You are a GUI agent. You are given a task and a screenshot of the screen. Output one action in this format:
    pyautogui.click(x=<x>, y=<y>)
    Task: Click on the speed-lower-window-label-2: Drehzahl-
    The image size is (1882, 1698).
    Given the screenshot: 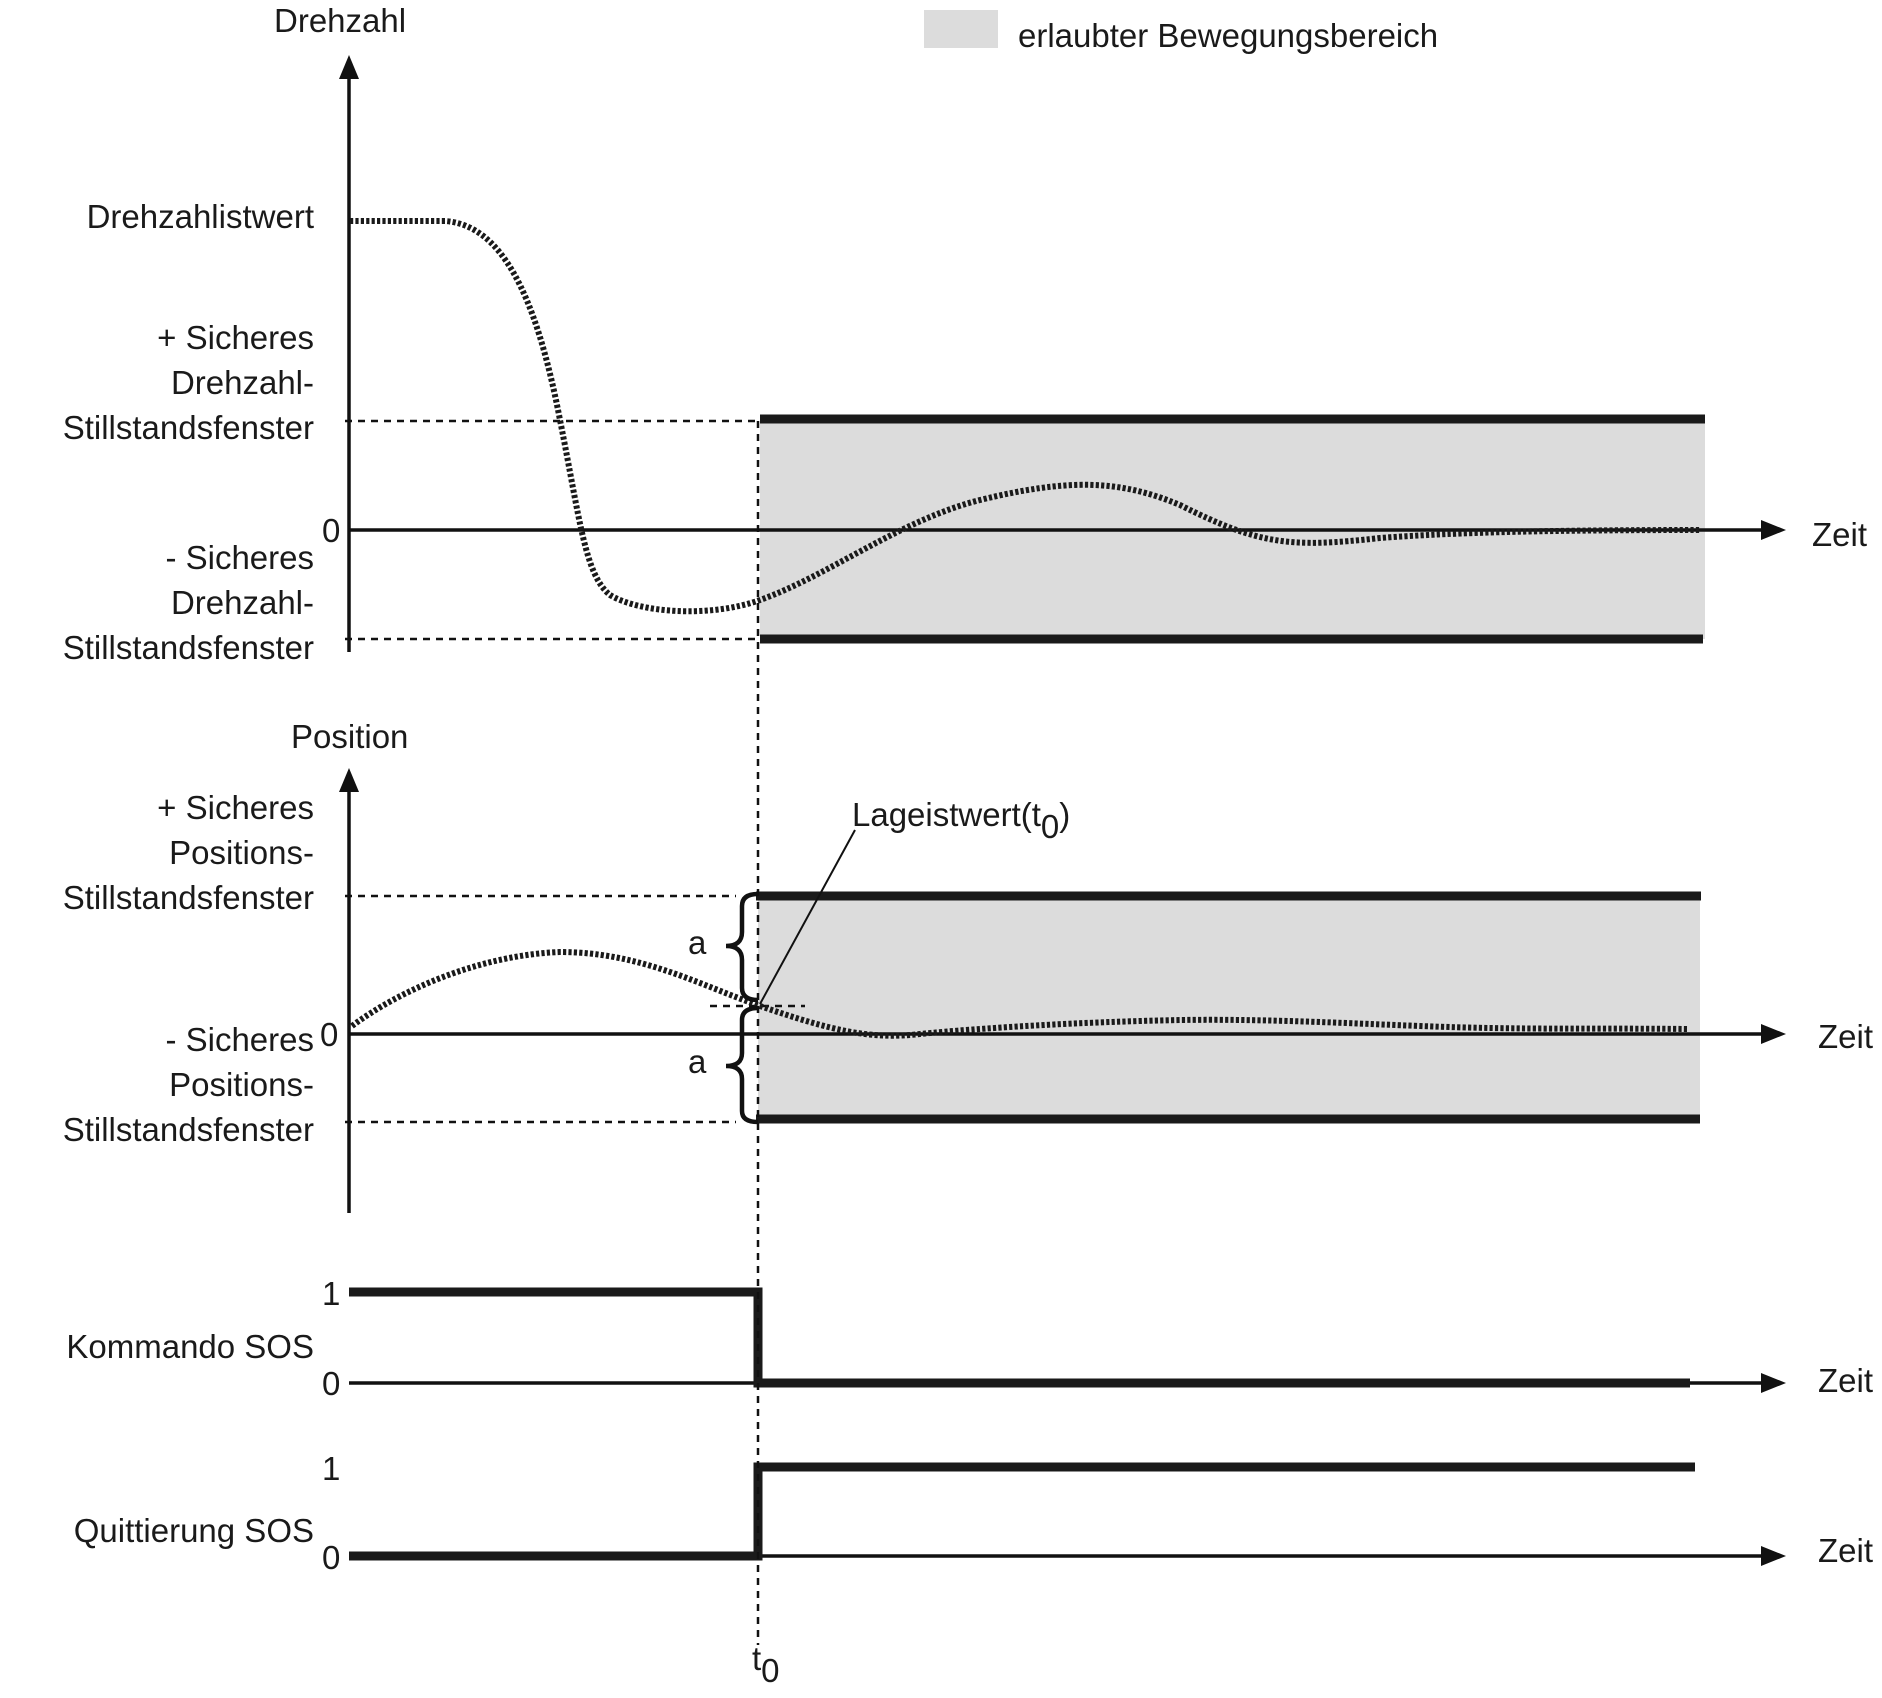 What is the action you would take?
    pyautogui.click(x=242, y=602)
    